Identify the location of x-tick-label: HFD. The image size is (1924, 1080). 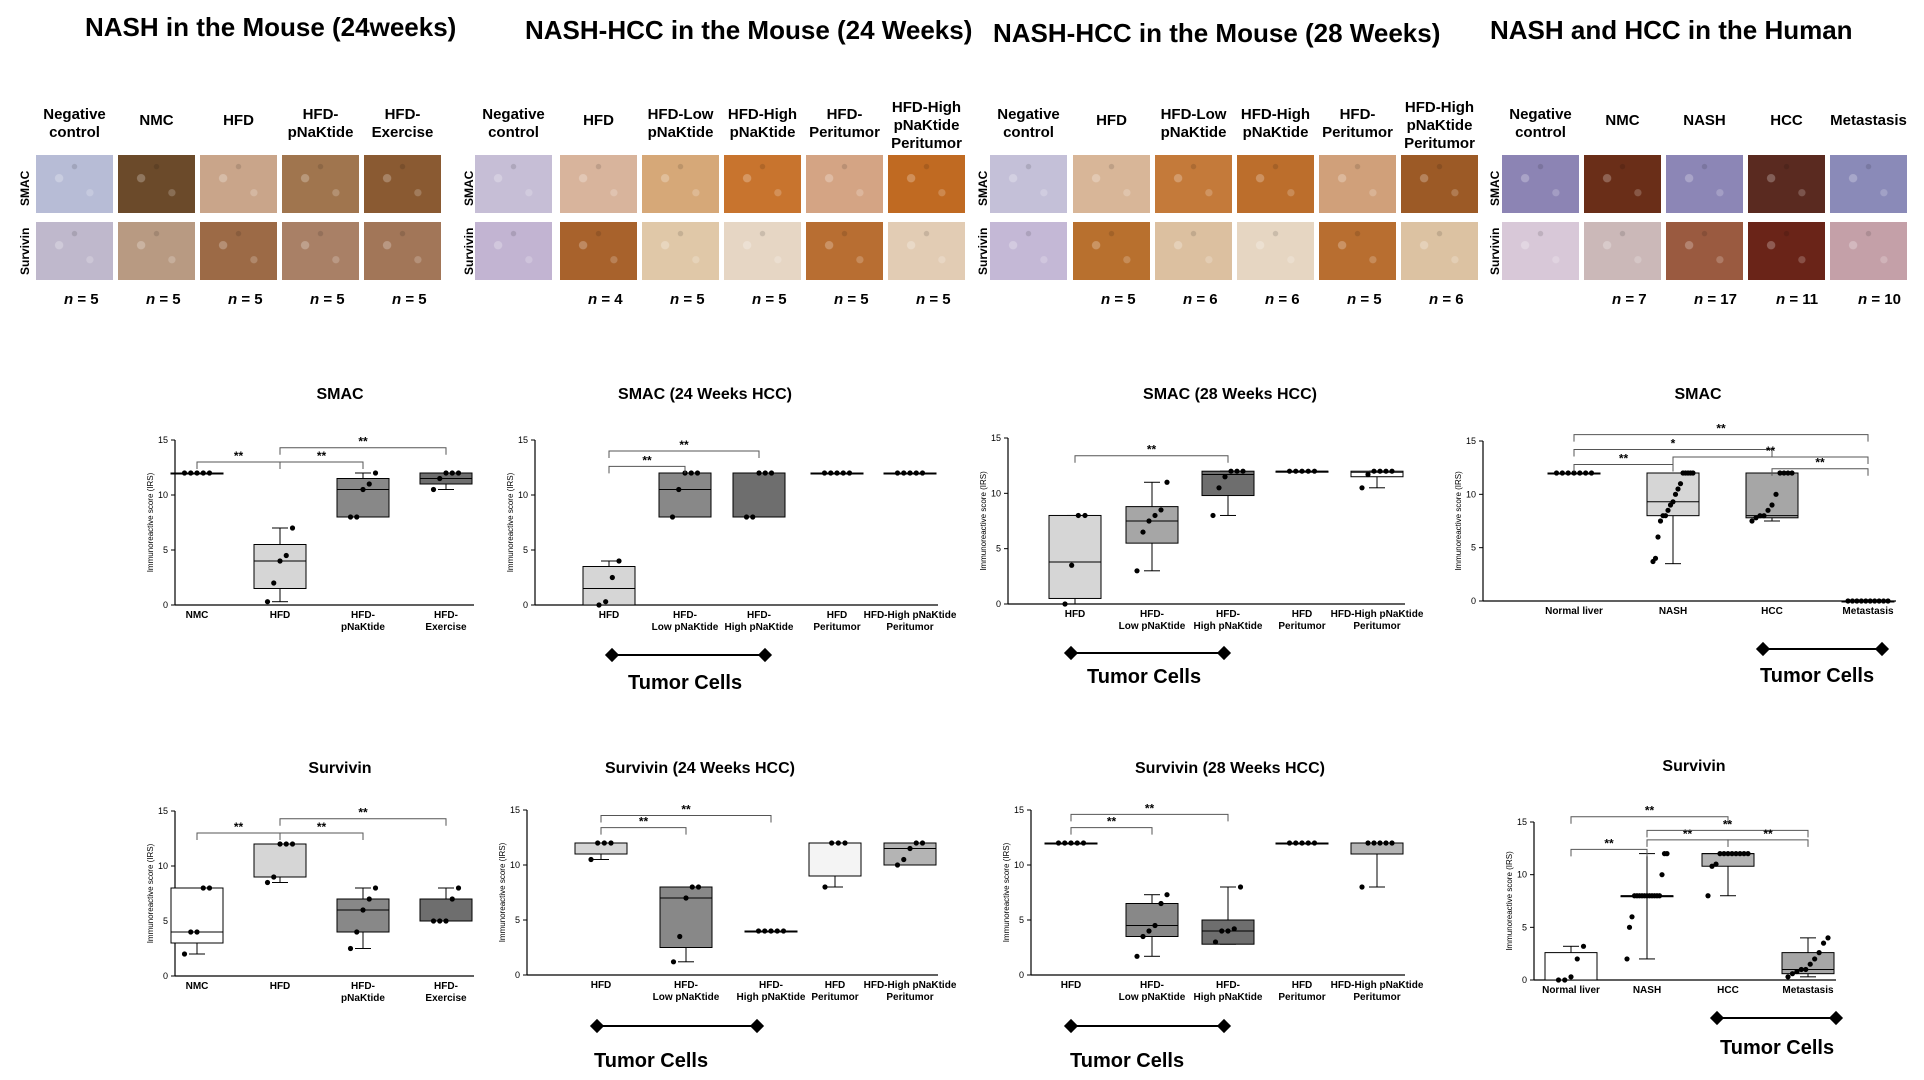
(601, 985).